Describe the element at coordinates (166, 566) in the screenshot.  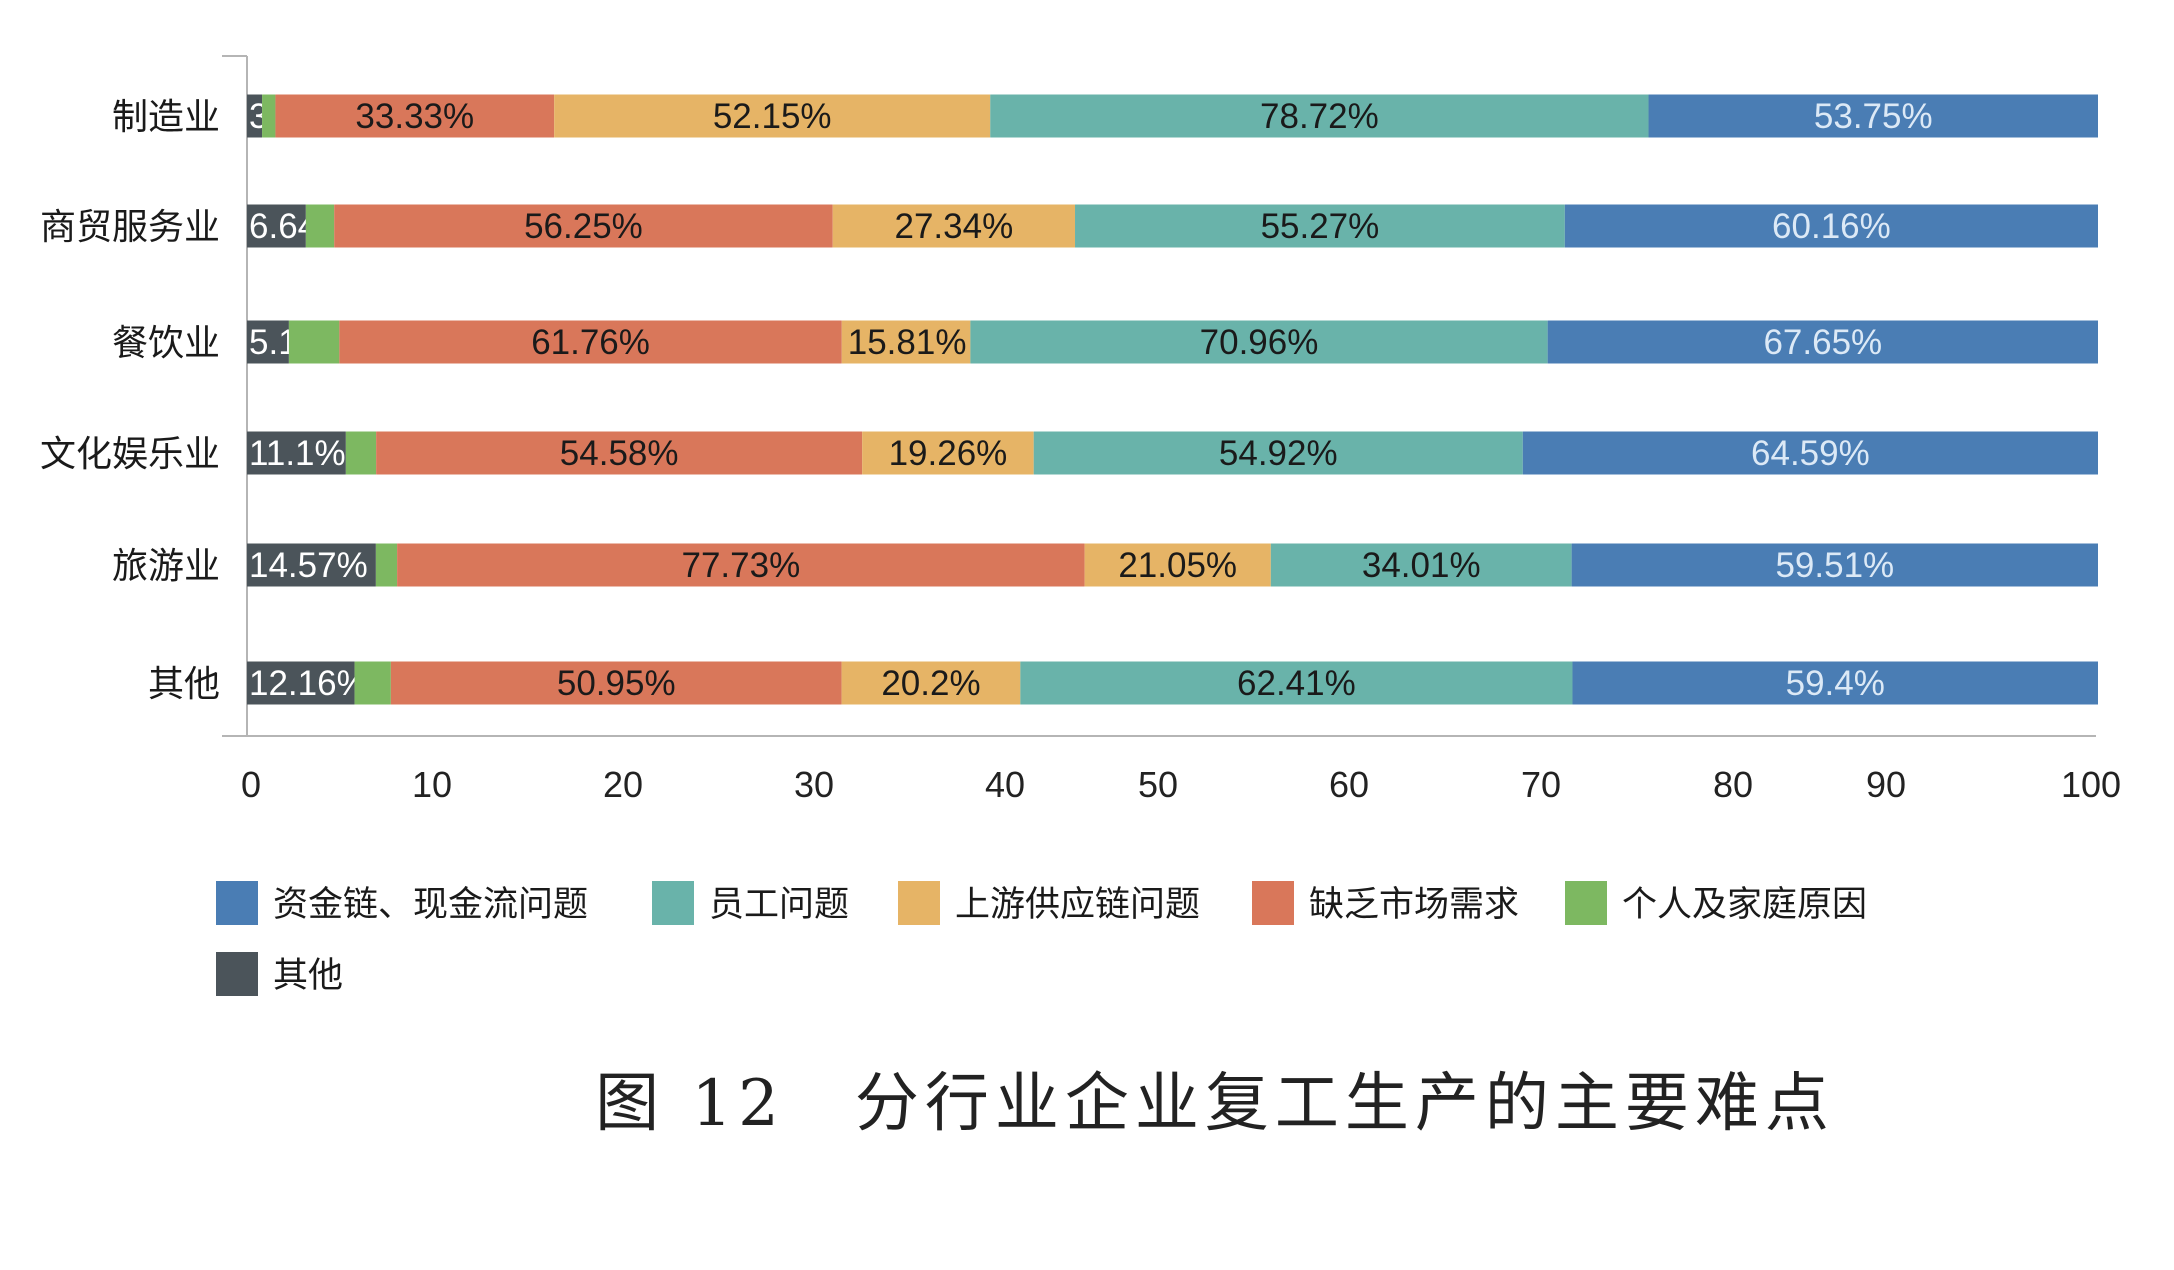
I see `category-label: 旅游业` at that location.